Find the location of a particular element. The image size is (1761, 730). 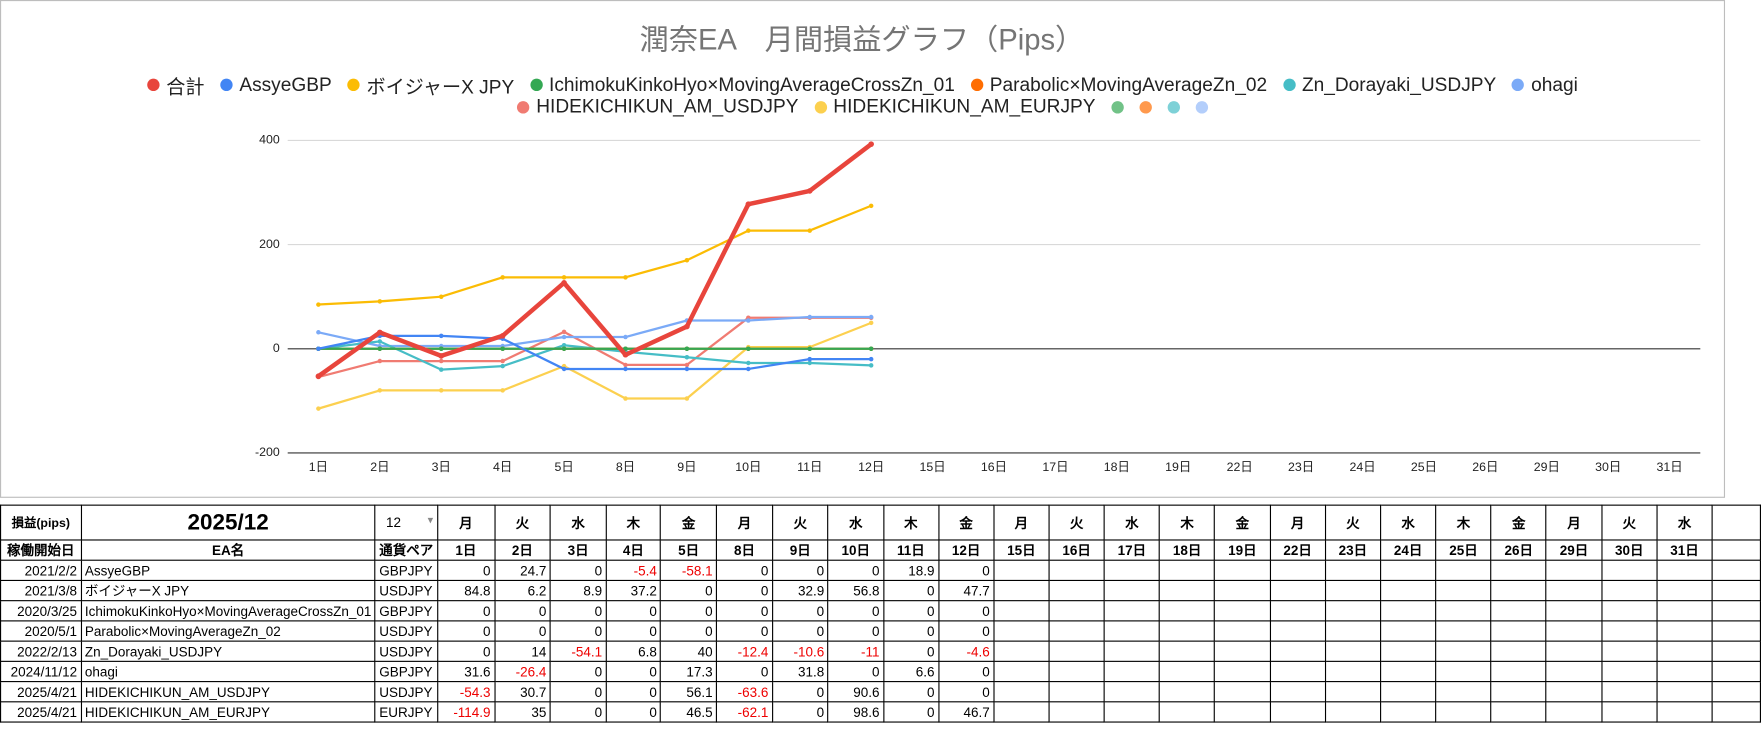

start-date: 2022/2/13 is located at coordinates (41, 651).